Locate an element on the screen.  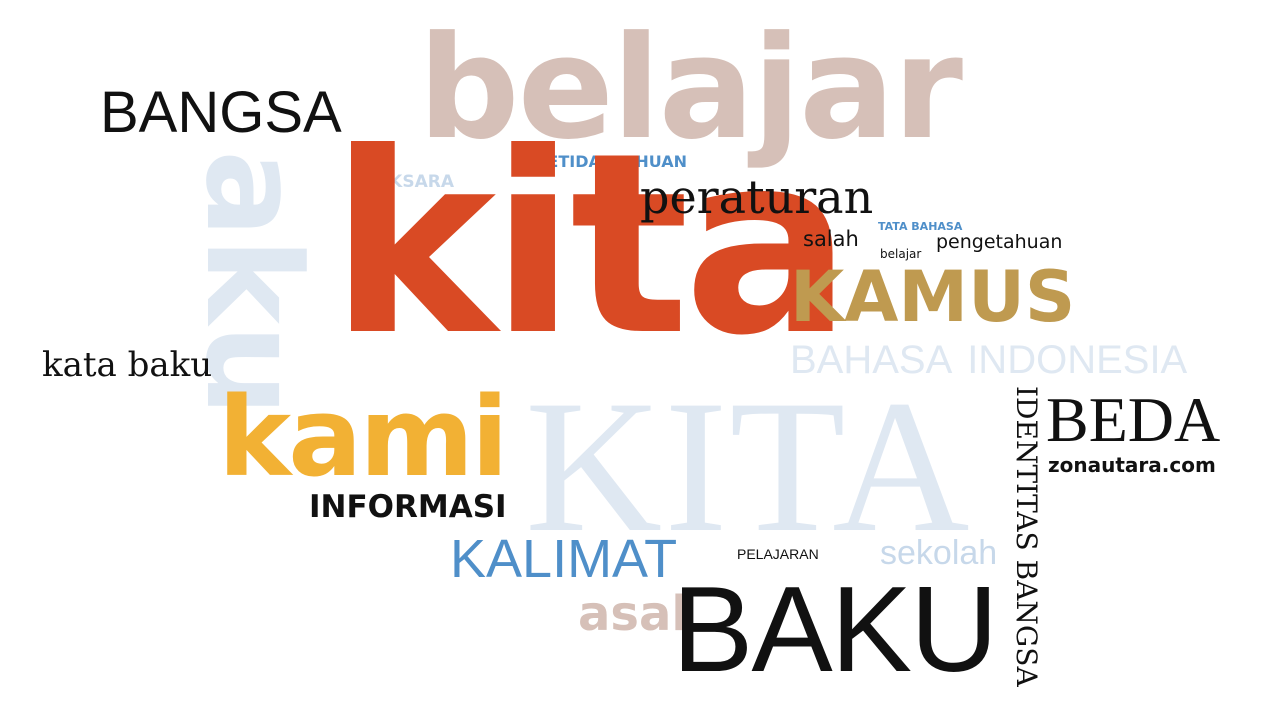
word-beda: BEDA is located at coordinates (1133, 419).